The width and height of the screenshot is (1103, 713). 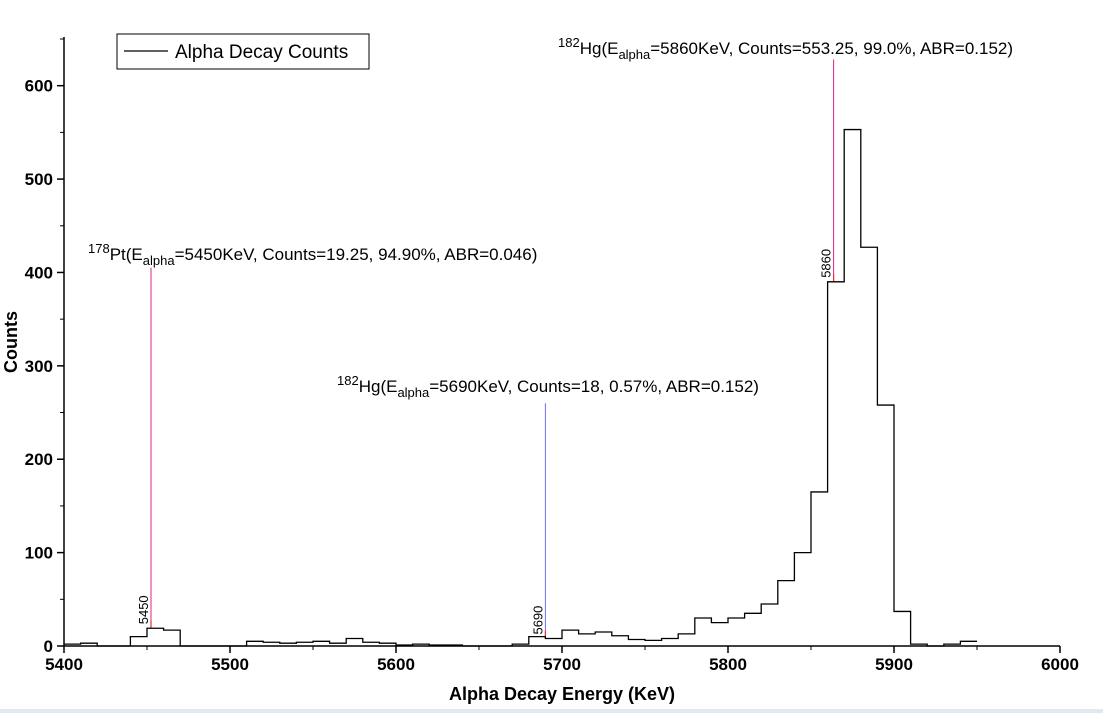 What do you see at coordinates (39, 366) in the screenshot?
I see `y-tick-label: 300` at bounding box center [39, 366].